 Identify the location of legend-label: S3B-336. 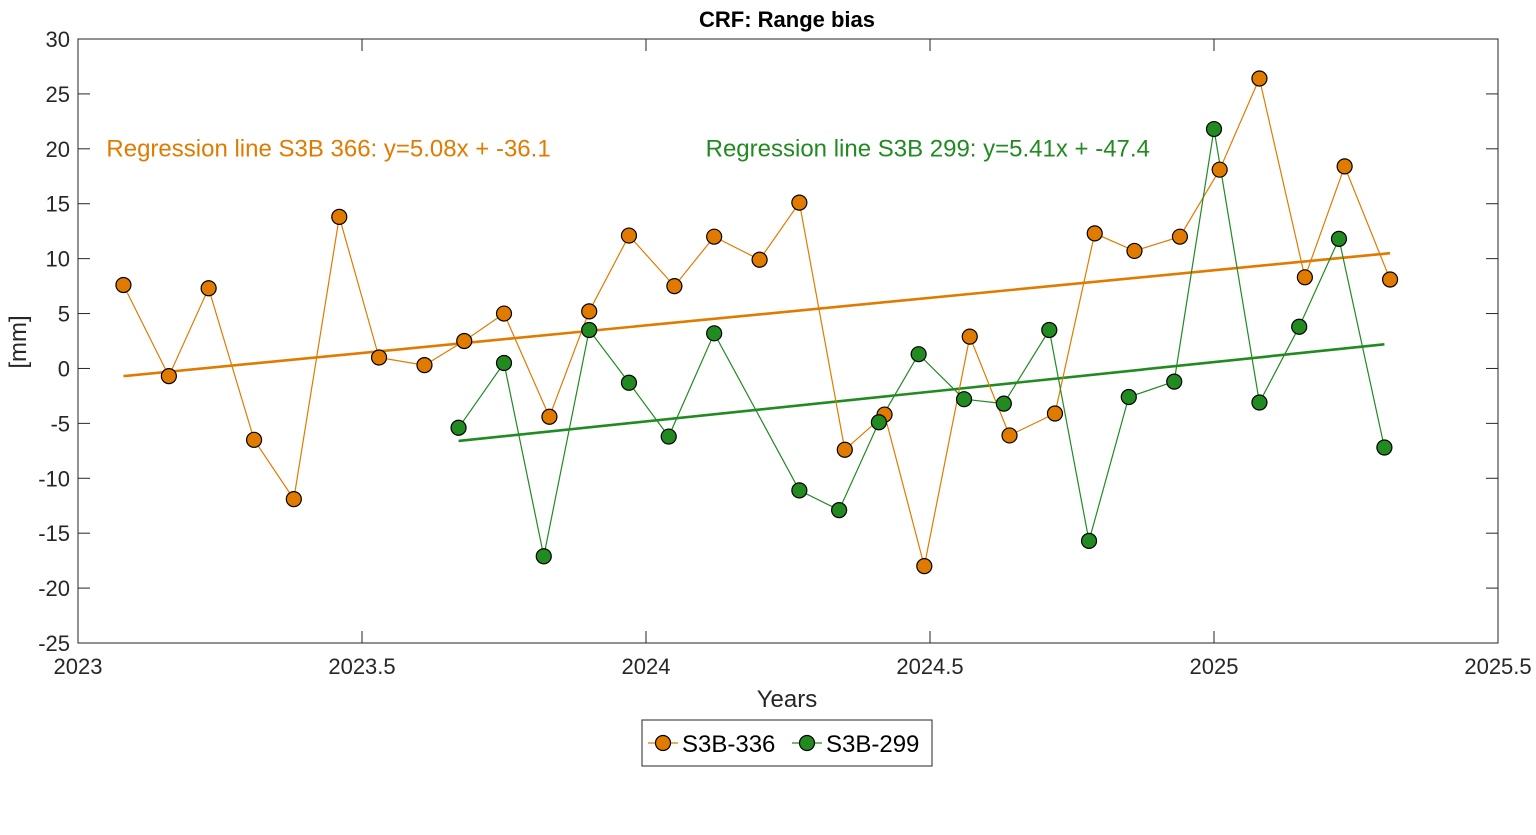
(728, 744).